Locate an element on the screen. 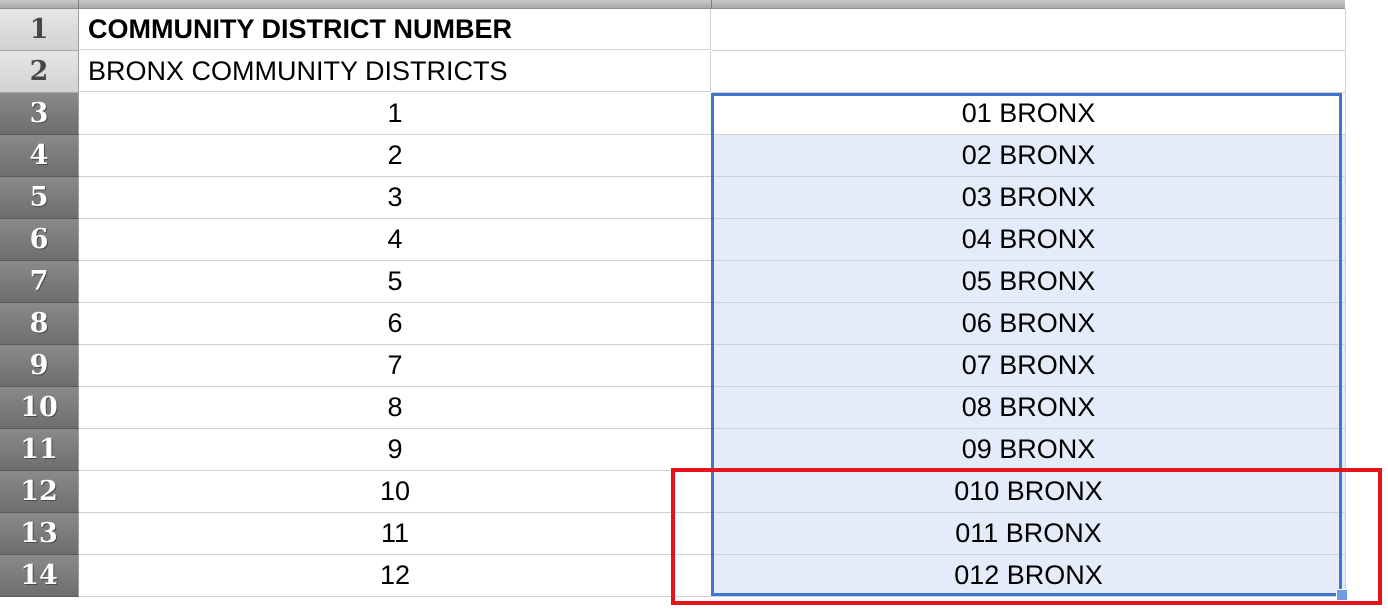 The height and width of the screenshot is (616, 1388). row-header: 2 is located at coordinates (39, 72).